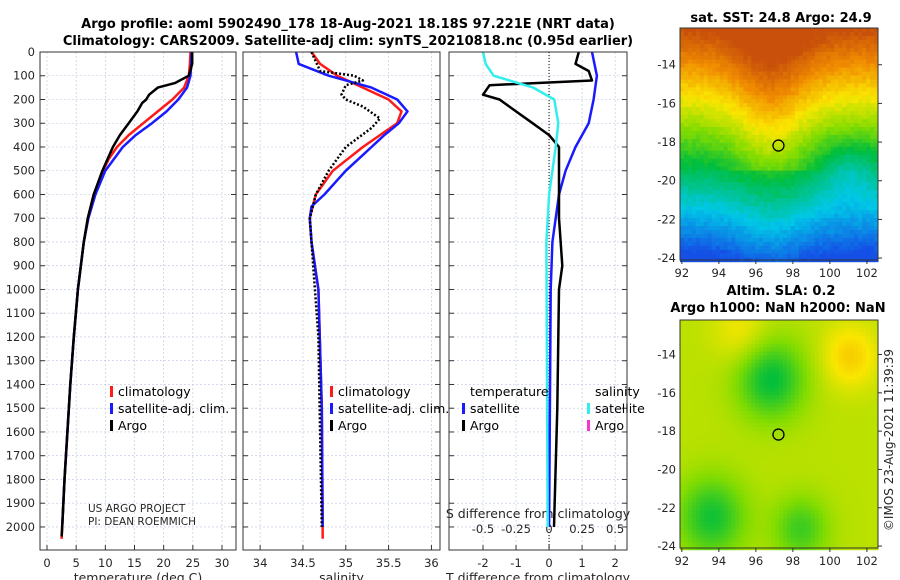 The height and width of the screenshot is (580, 900). What do you see at coordinates (538, 575) in the screenshot?
I see `x-axis-label: T difference from climatology` at bounding box center [538, 575].